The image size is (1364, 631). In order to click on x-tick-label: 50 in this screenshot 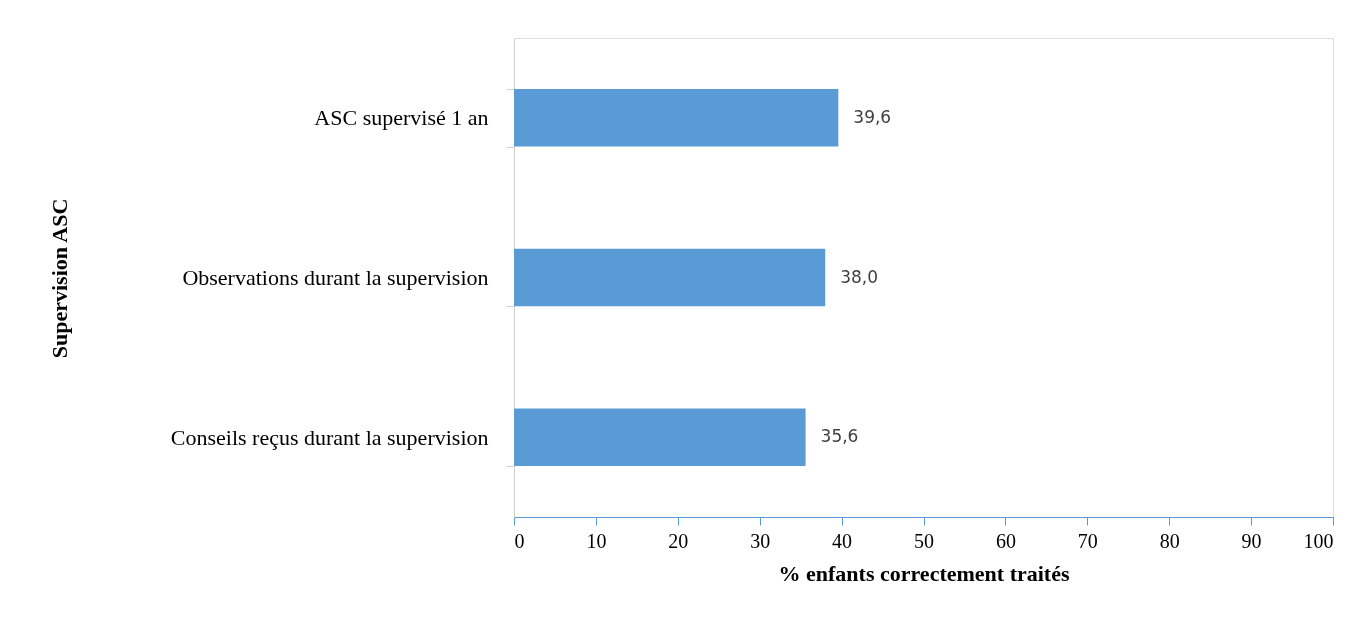, I will do `click(924, 540)`.